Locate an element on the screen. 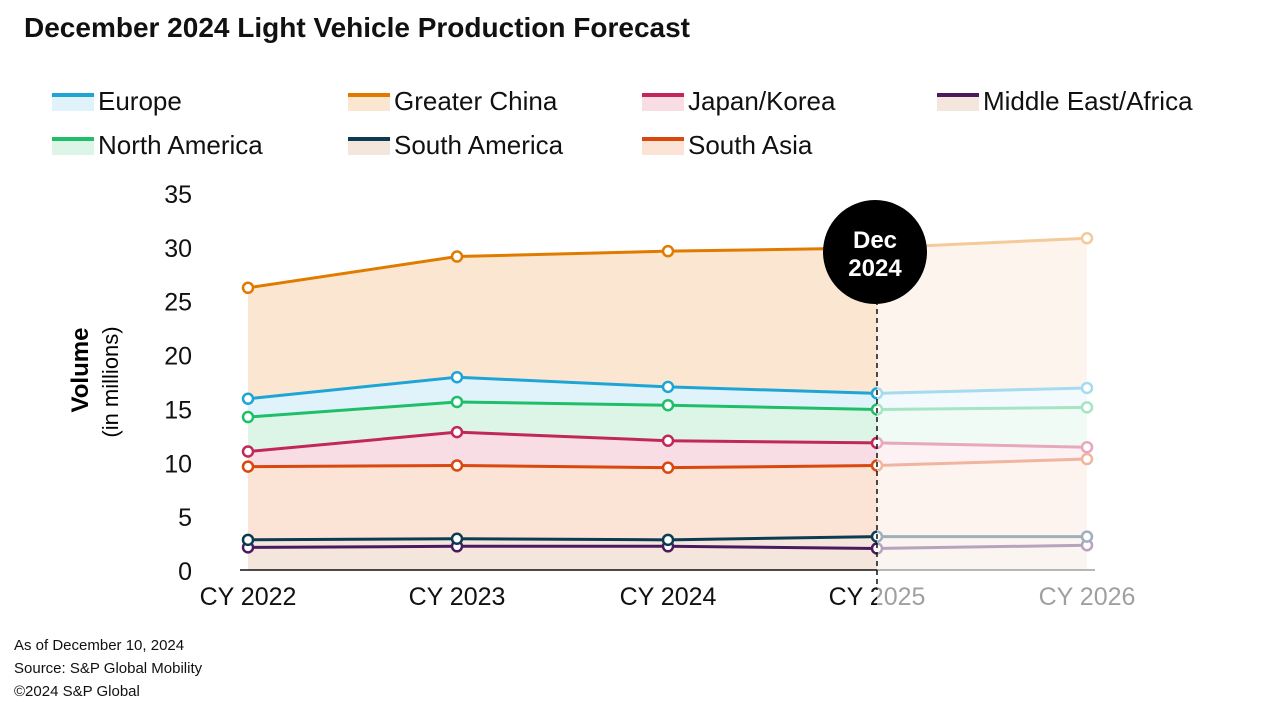 This screenshot has width=1280, height=708. x-tick-label: CY 2022 is located at coordinates (248, 597).